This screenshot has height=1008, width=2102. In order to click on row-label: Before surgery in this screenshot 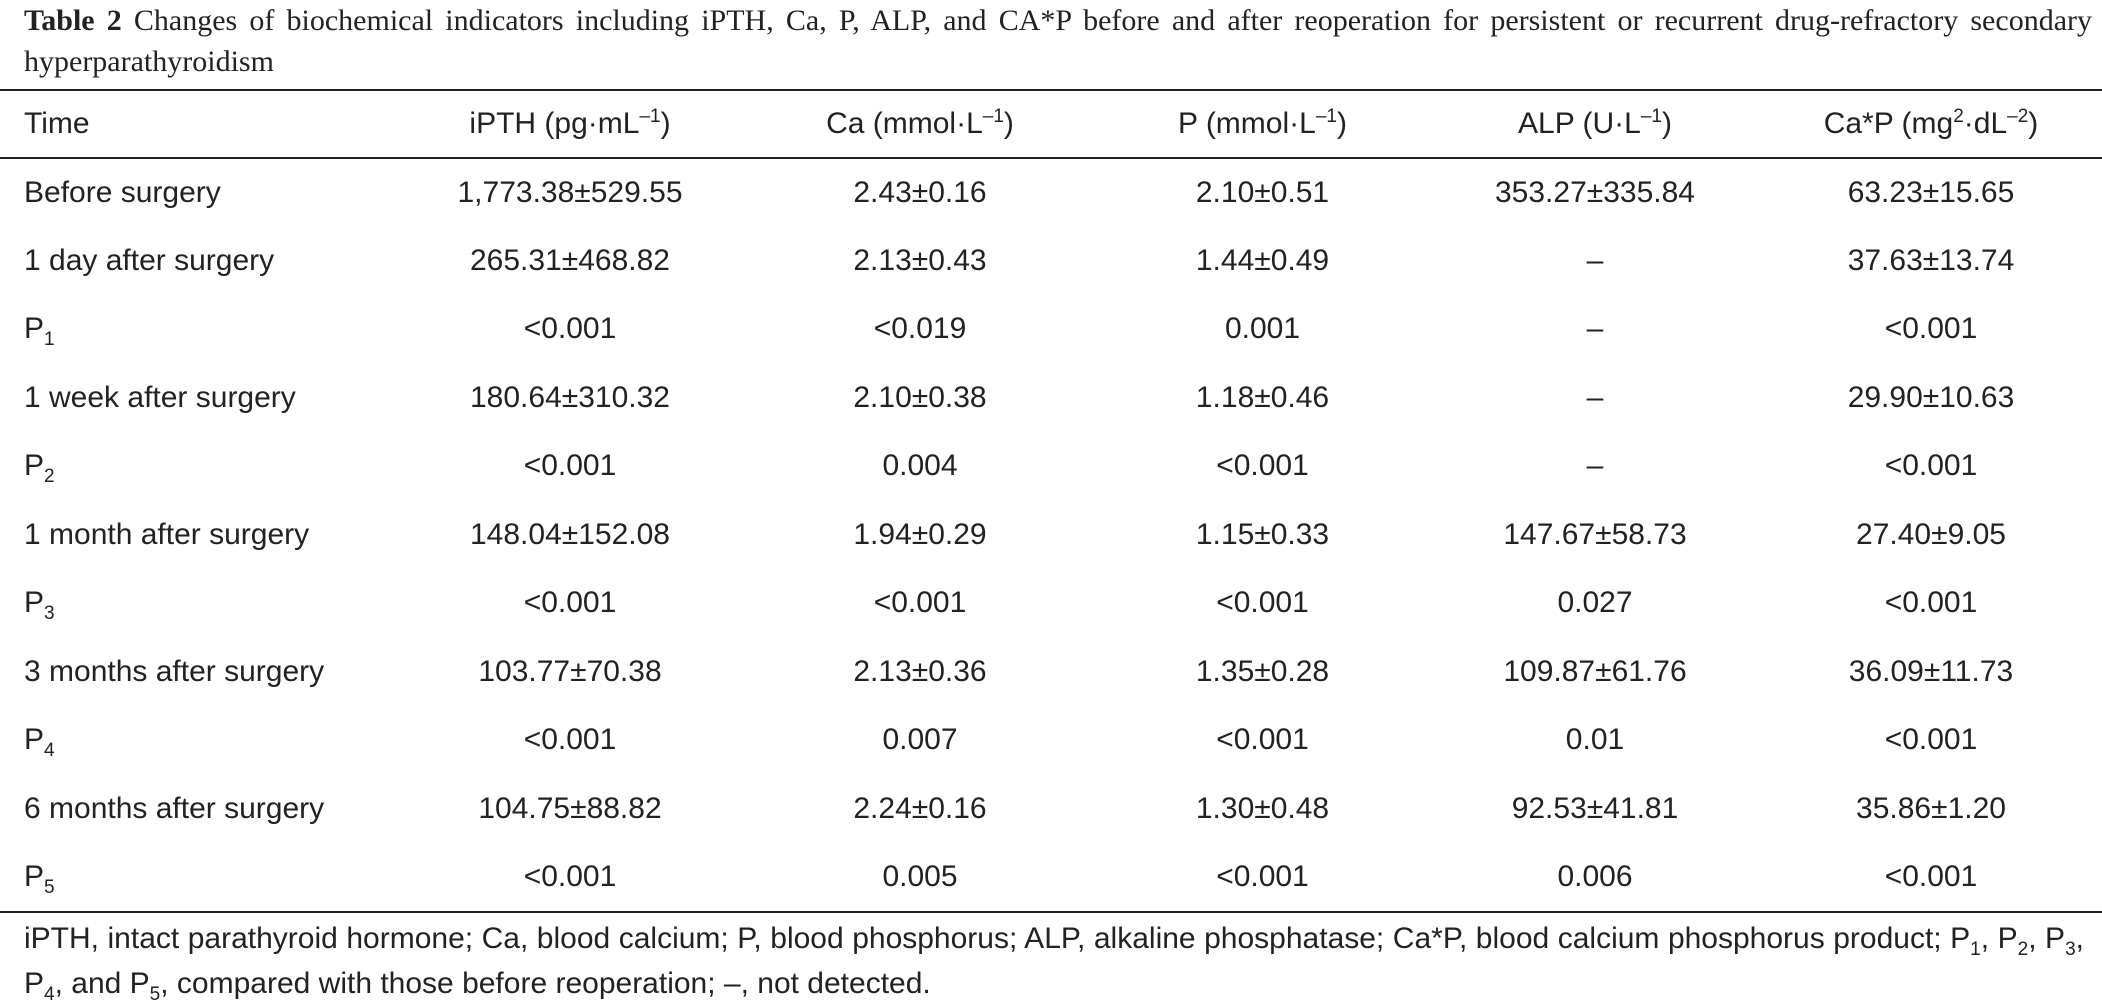, I will do `click(197, 192)`.